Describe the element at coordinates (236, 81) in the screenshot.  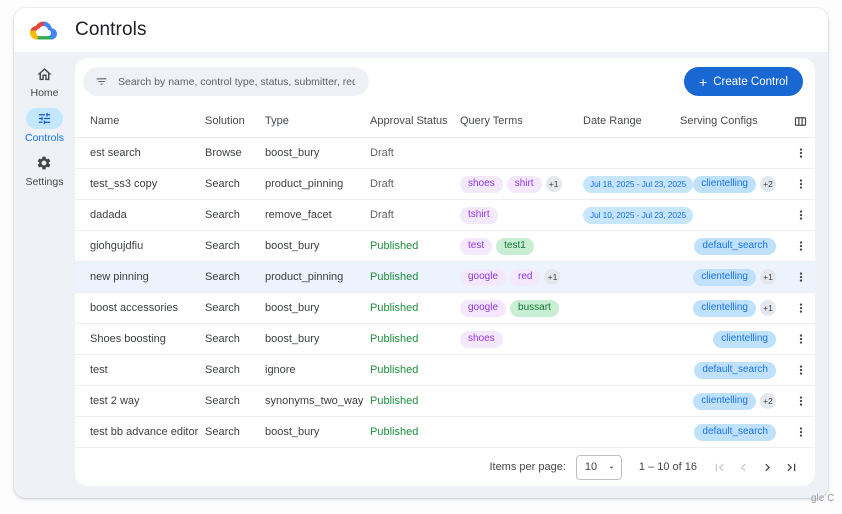
I see `search-input` at that location.